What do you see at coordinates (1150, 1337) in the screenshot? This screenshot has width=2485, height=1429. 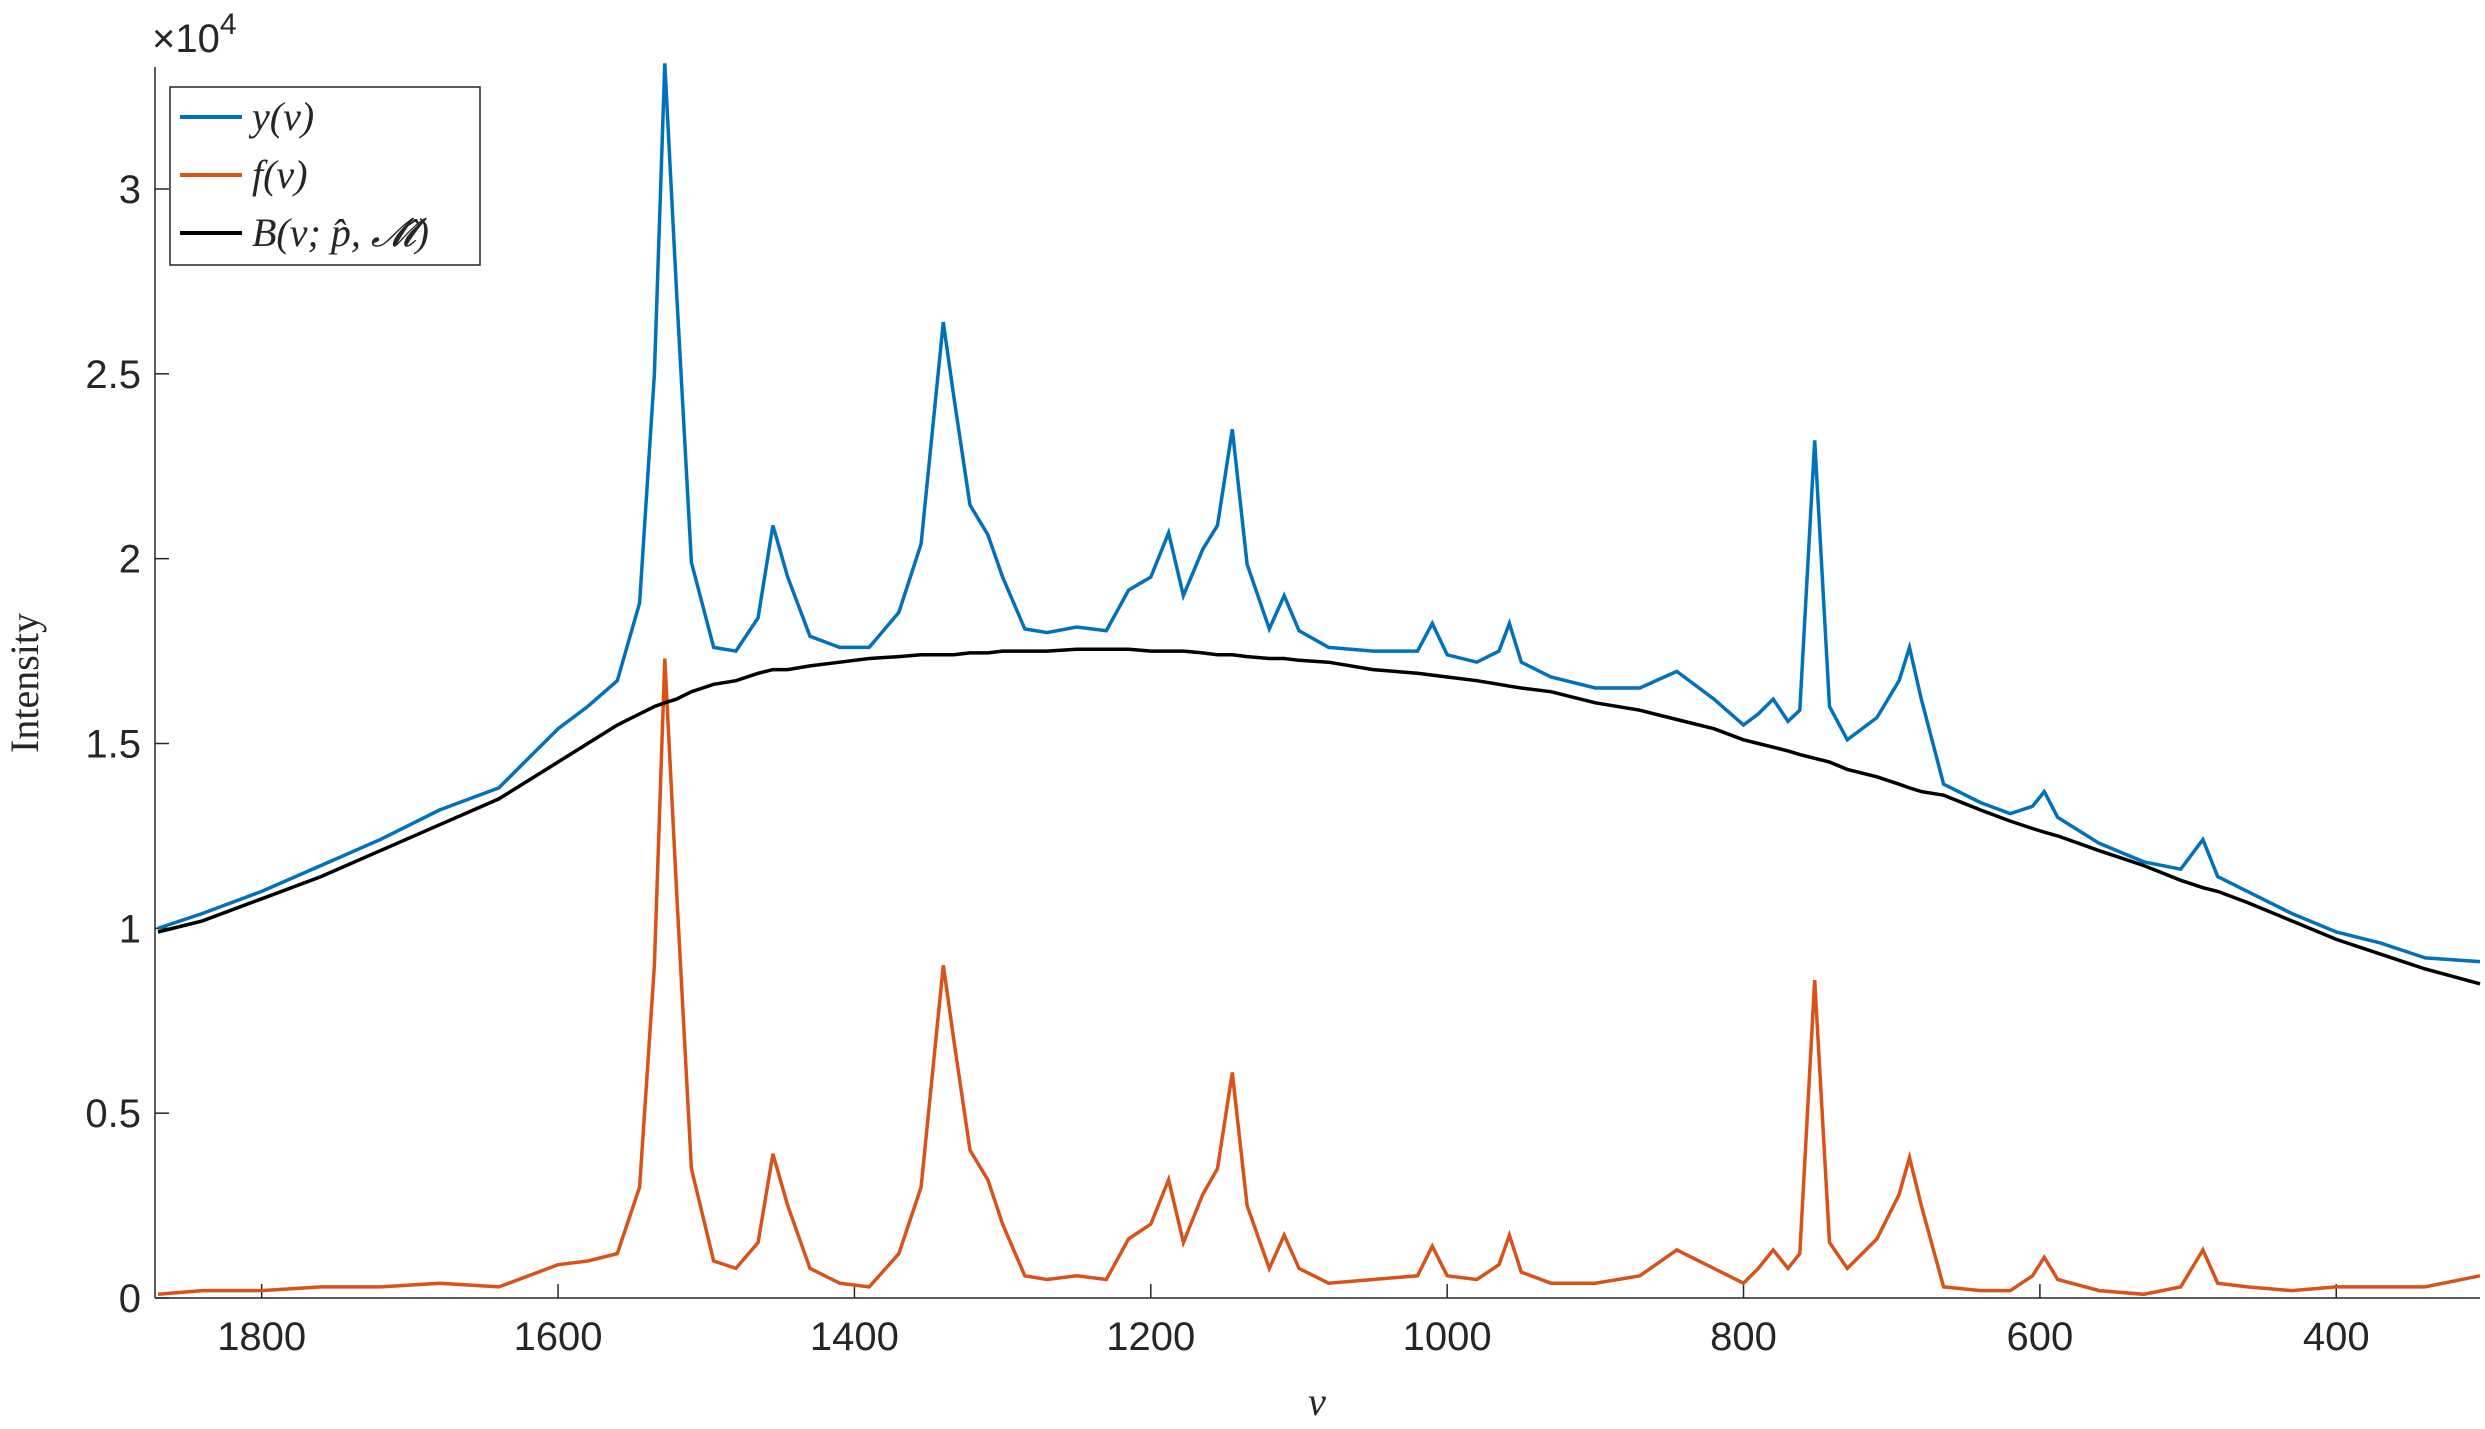 I see `x-tick-label: 1200` at bounding box center [1150, 1337].